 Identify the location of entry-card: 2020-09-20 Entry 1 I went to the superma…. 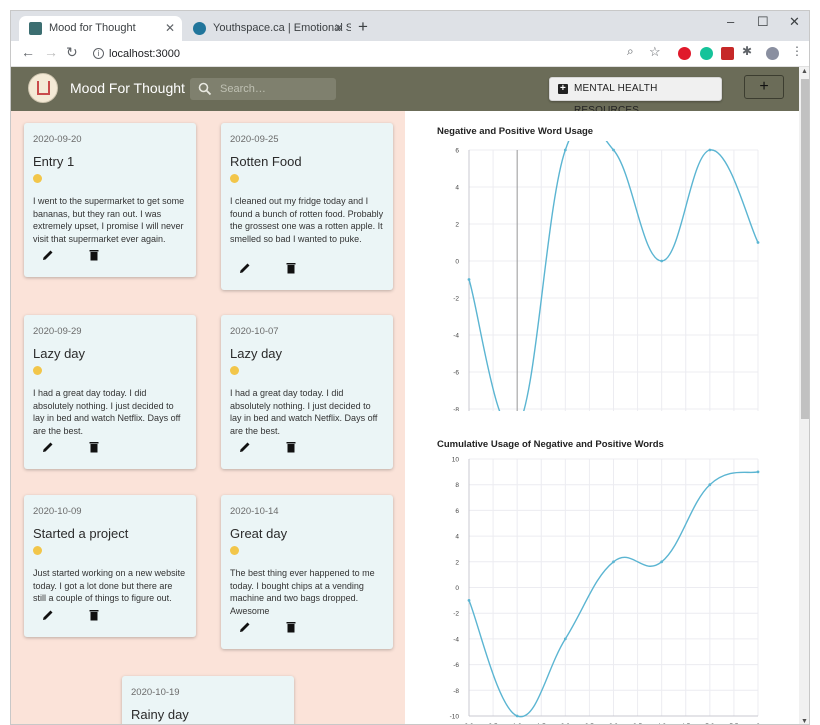
(110, 200).